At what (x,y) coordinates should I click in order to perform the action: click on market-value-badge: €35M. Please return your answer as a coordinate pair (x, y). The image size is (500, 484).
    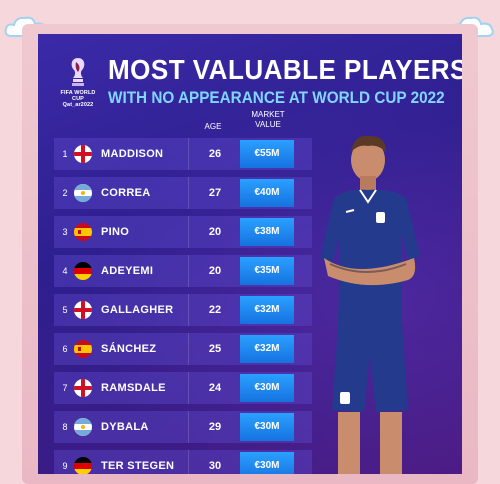
    Looking at the image, I should click on (267, 271).